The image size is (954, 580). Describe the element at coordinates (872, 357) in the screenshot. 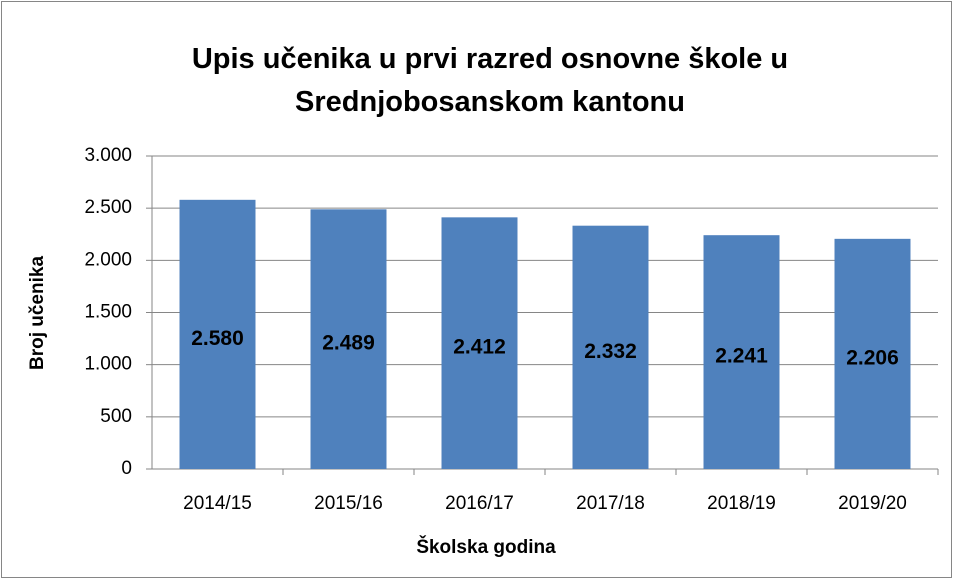

I see `value-label: 2.206` at that location.